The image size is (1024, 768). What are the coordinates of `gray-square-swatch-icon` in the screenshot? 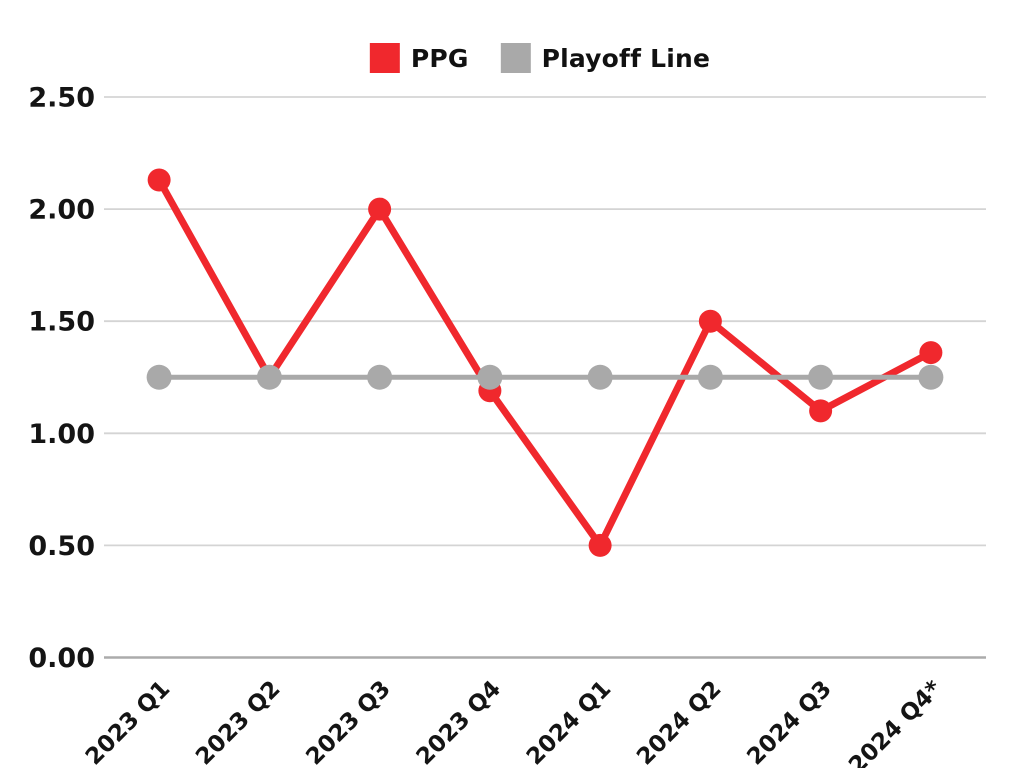 It's located at (515, 58).